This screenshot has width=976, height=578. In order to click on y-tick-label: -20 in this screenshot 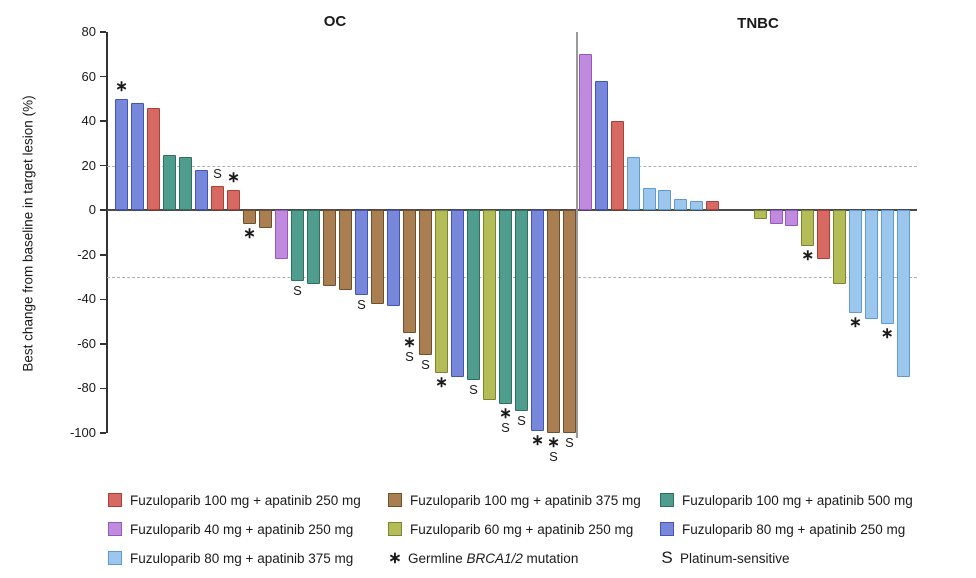, I will do `click(86, 254)`.